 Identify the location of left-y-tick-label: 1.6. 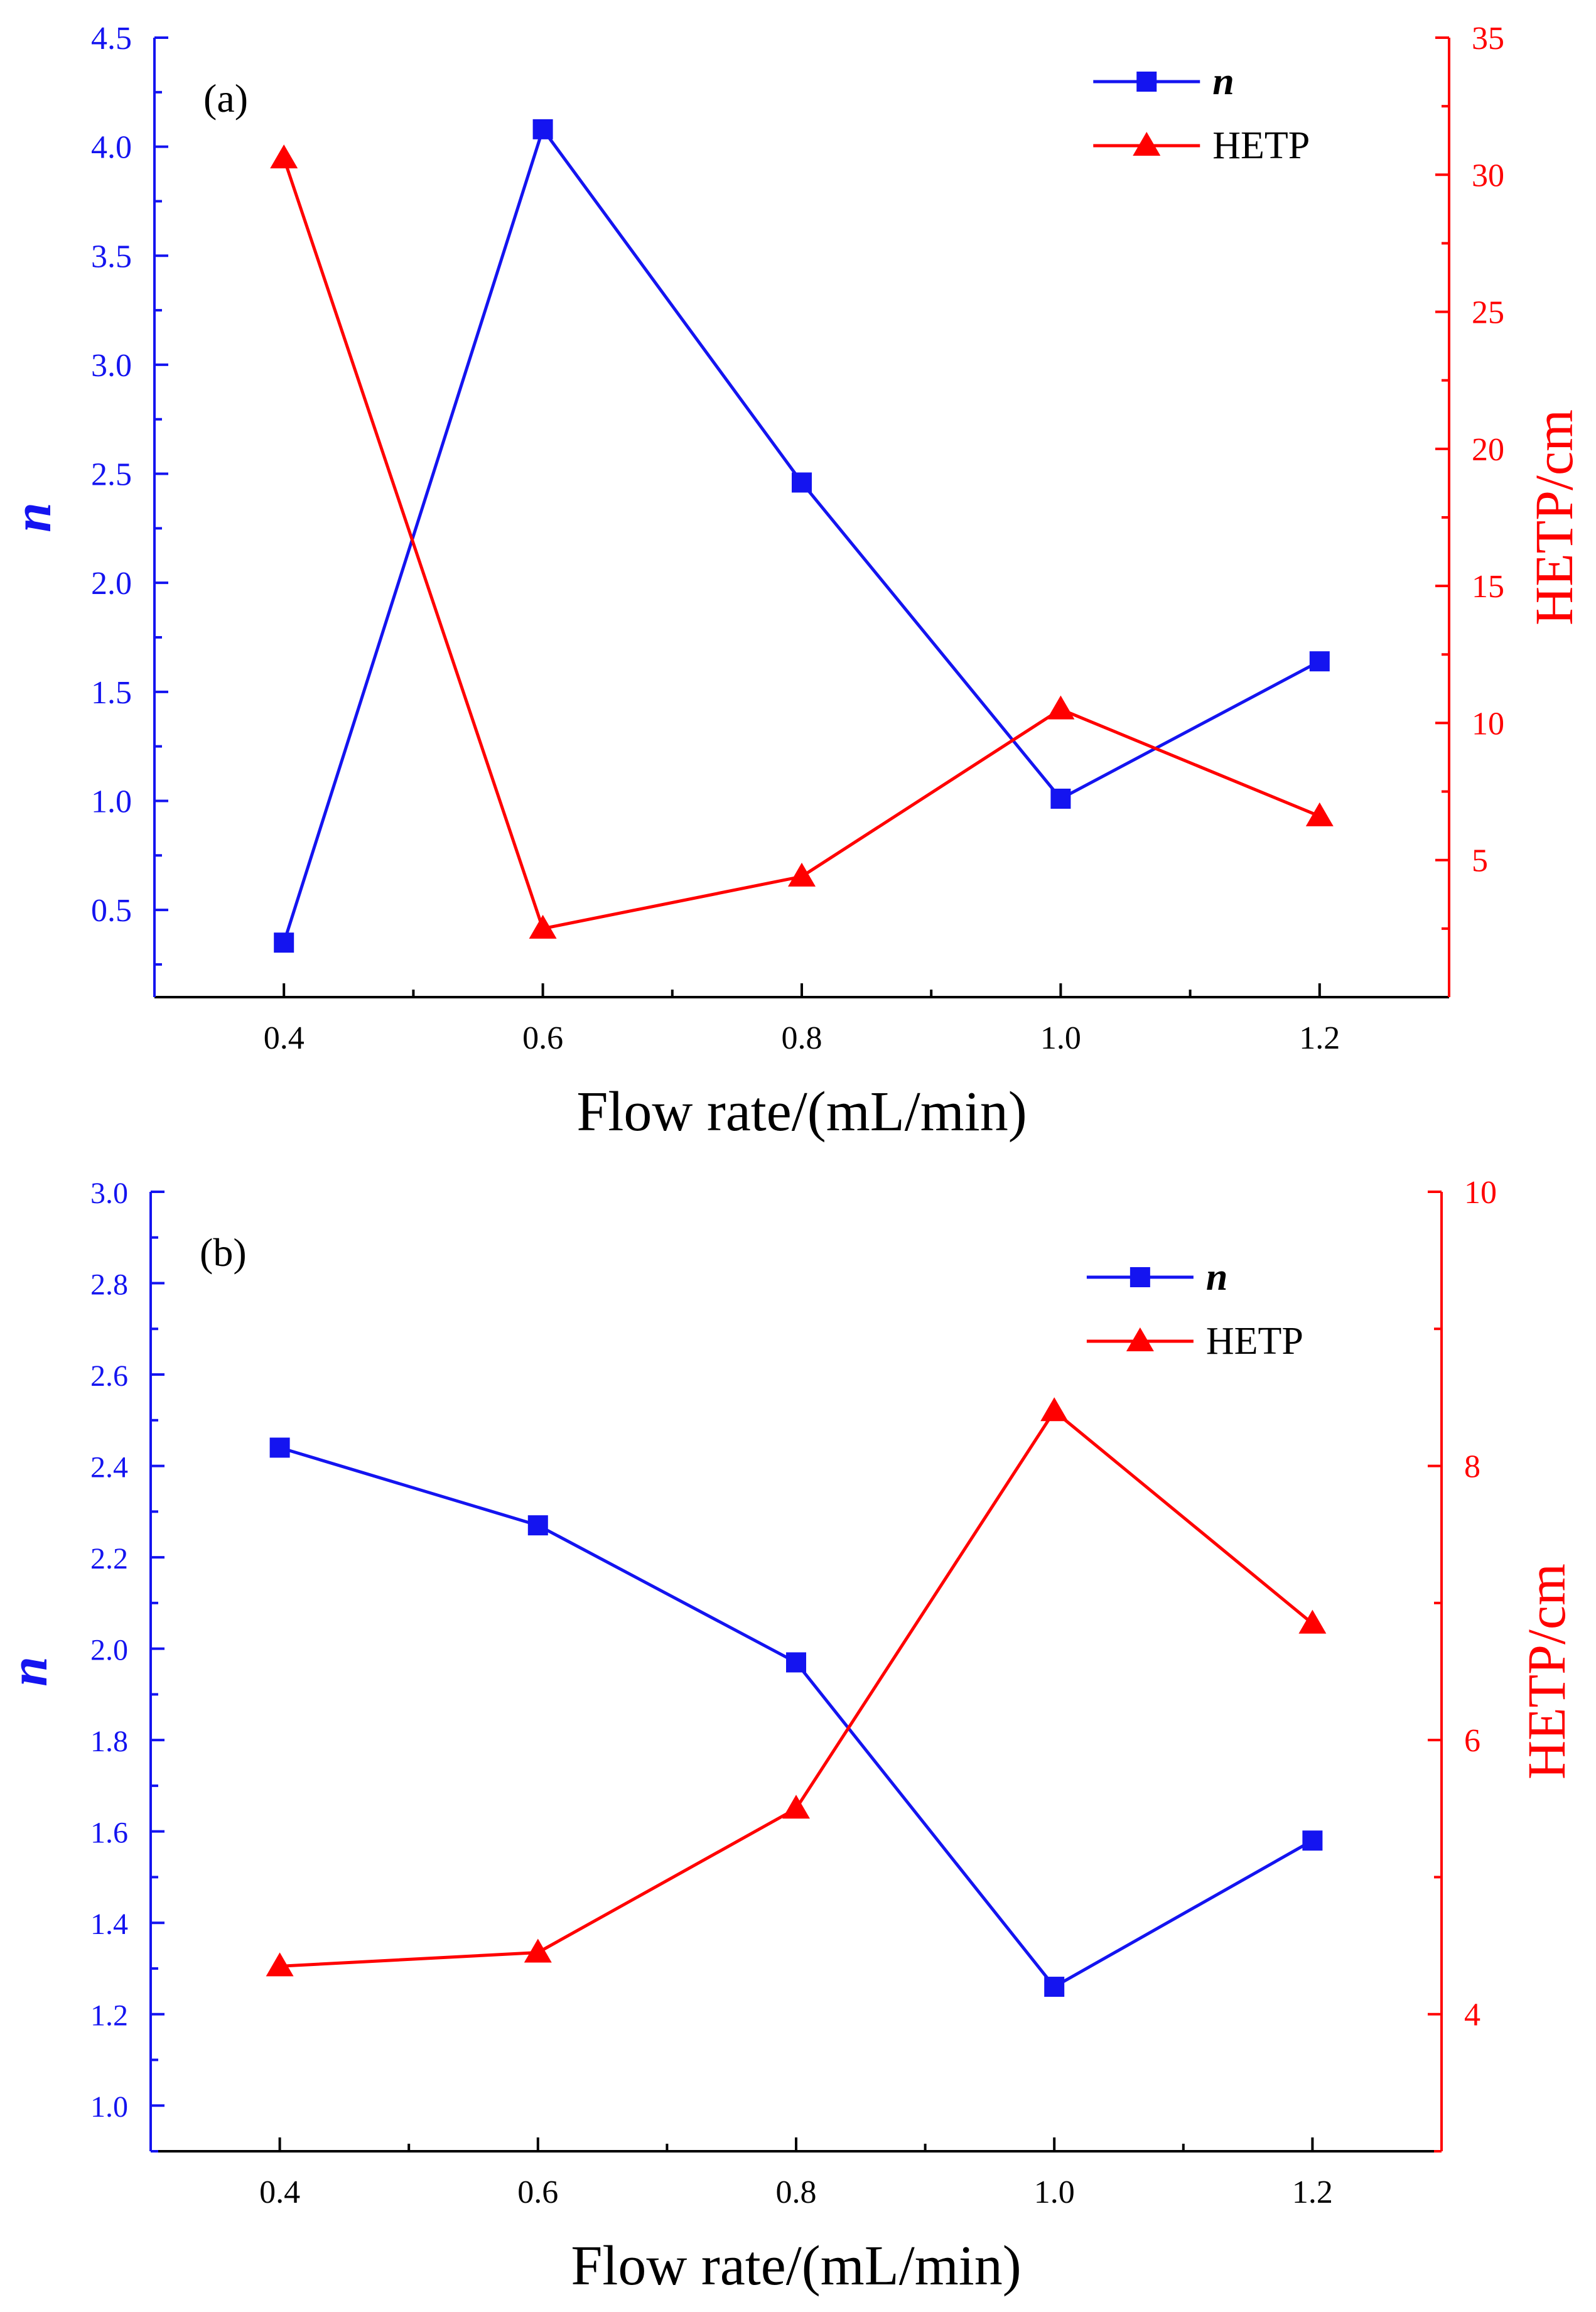
(109, 1833).